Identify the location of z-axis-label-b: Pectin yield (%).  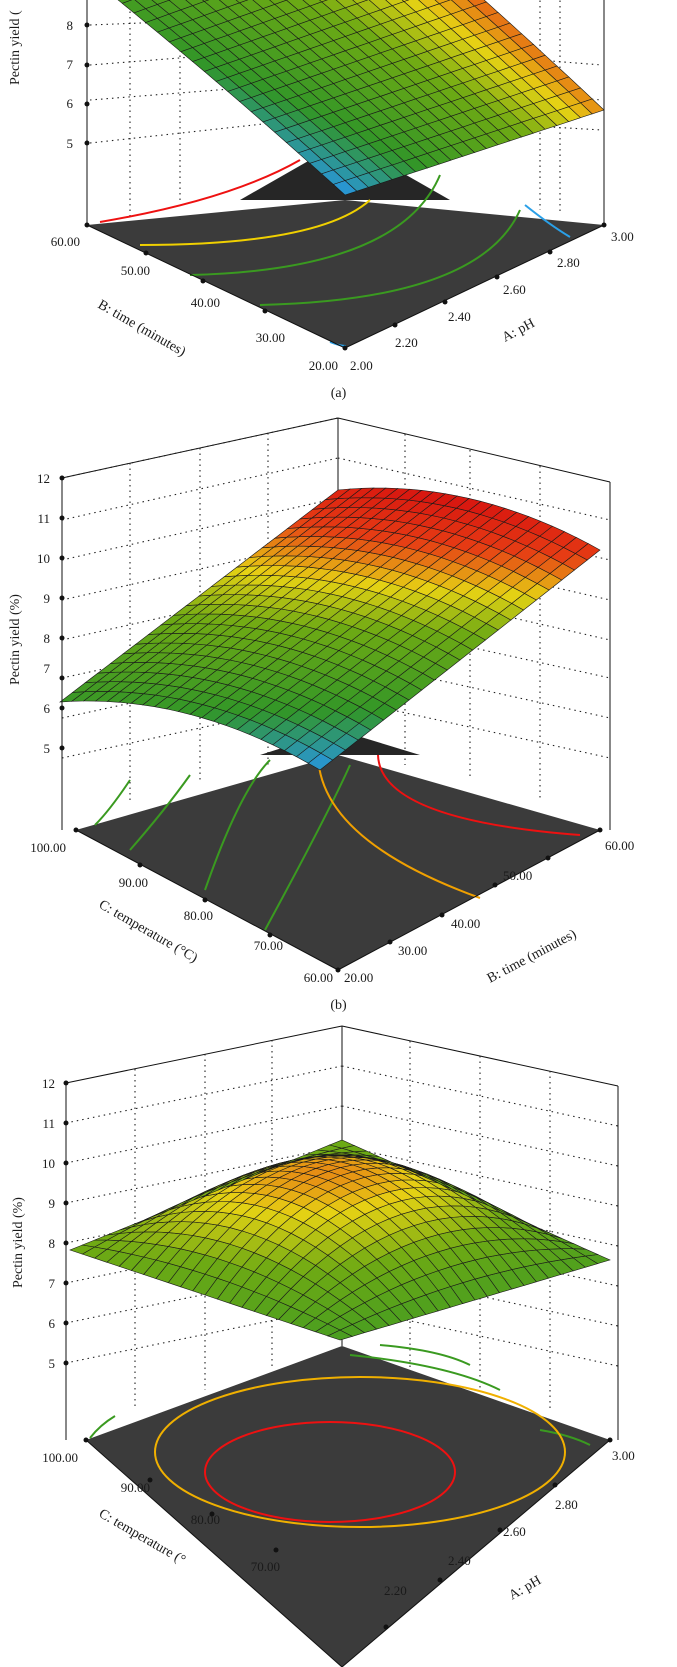
(15, 639).